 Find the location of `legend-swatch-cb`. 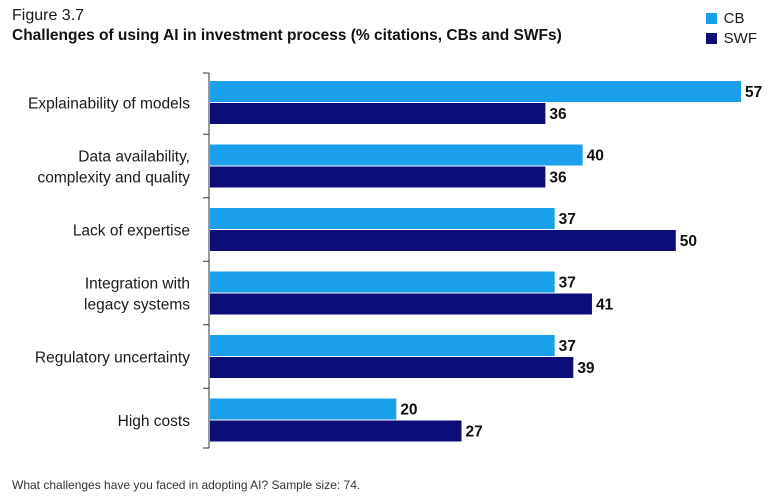

legend-swatch-cb is located at coordinates (711, 18).